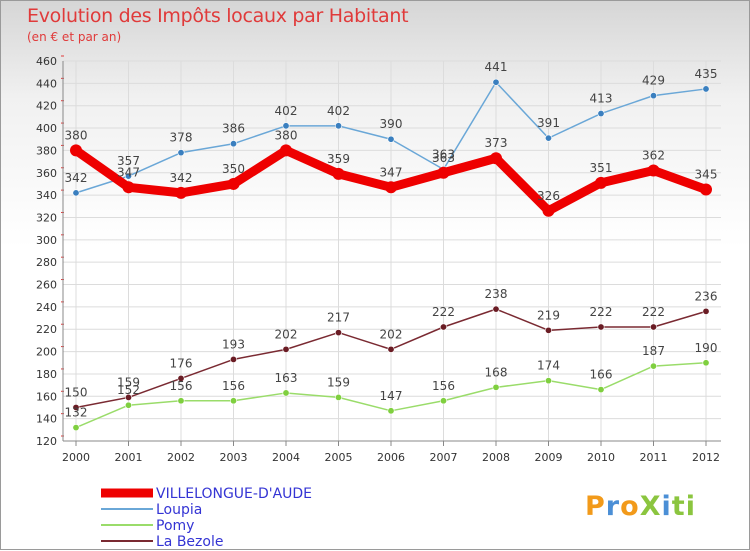 This screenshot has height=551, width=750. What do you see at coordinates (181, 178) in the screenshot?
I see `data-label-0-2: 342` at bounding box center [181, 178].